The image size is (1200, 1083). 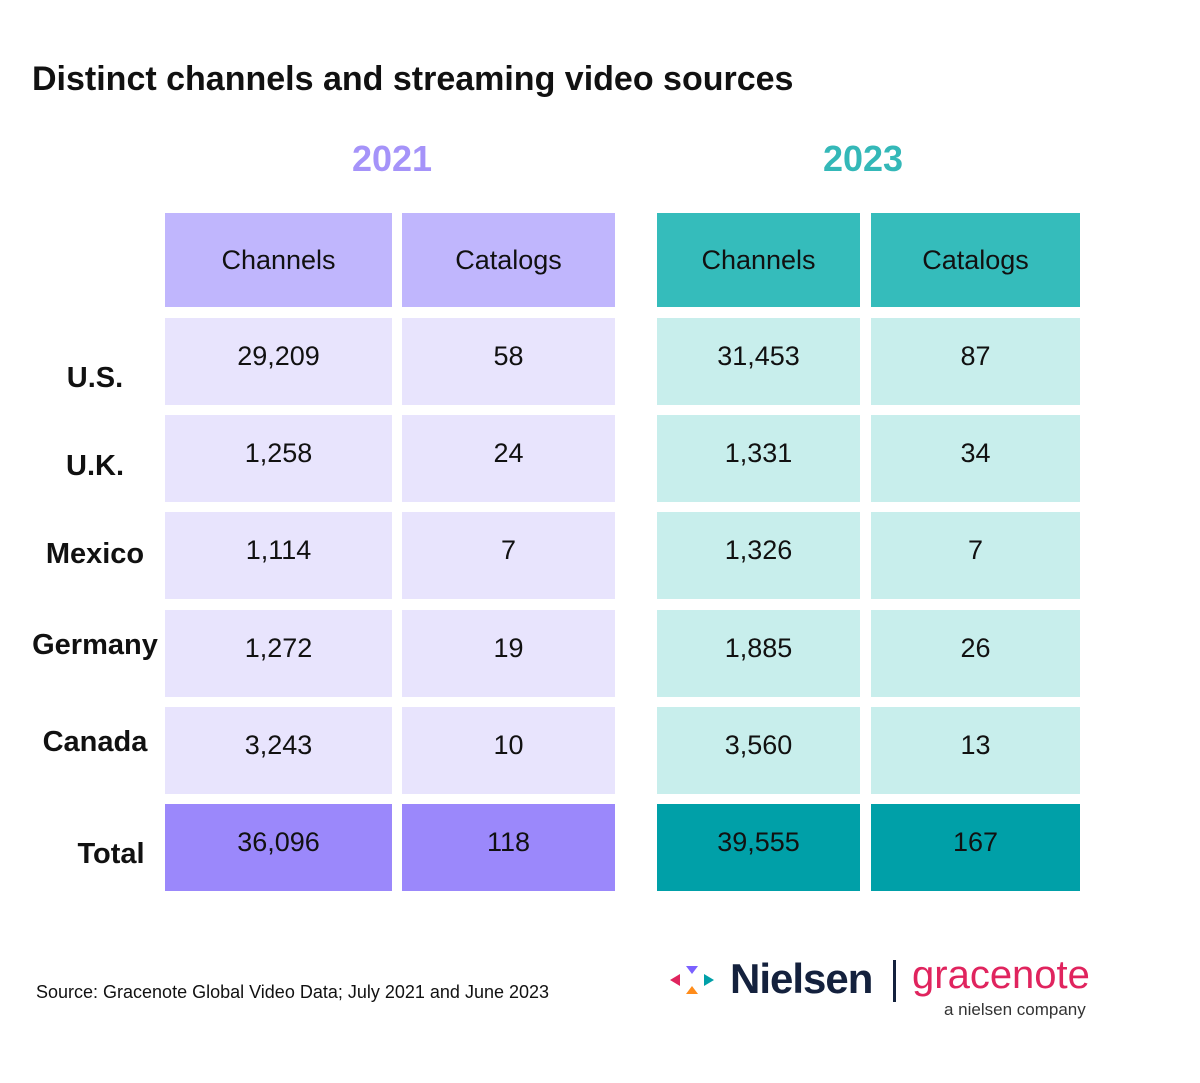 I want to click on group-label: 2021, so click(x=392, y=158).